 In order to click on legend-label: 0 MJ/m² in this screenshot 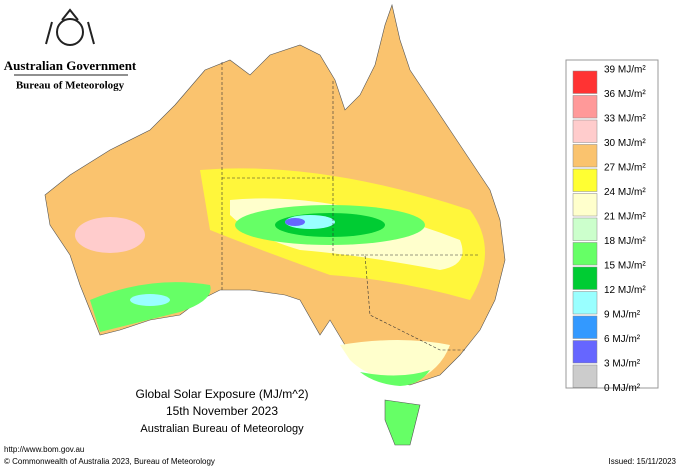, I will do `click(622, 388)`.